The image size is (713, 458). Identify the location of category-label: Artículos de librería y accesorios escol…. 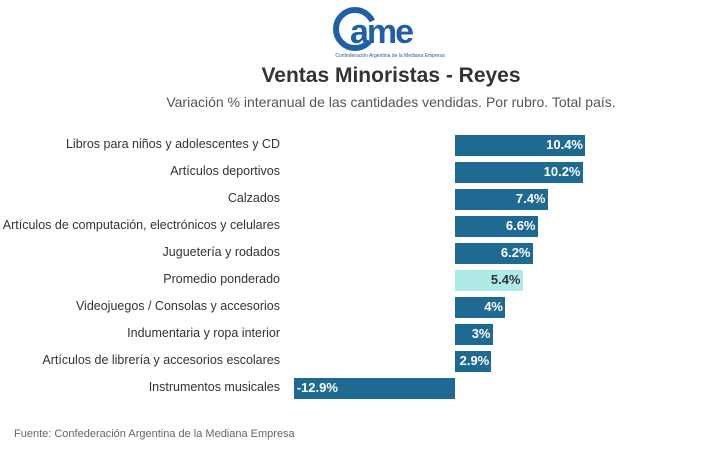
(161, 360).